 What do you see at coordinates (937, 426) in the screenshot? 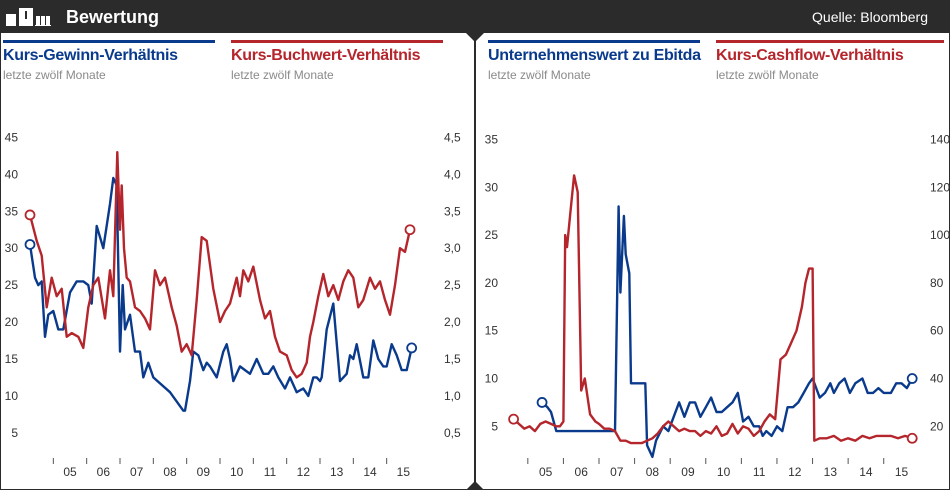
I see `y-right-tick-label: 20` at bounding box center [937, 426].